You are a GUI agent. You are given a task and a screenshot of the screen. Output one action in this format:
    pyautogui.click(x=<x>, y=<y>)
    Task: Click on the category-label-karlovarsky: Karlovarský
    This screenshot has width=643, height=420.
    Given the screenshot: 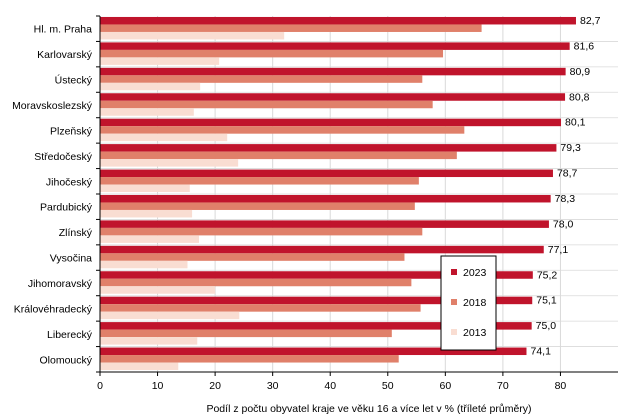 What is the action you would take?
    pyautogui.click(x=65, y=55)
    